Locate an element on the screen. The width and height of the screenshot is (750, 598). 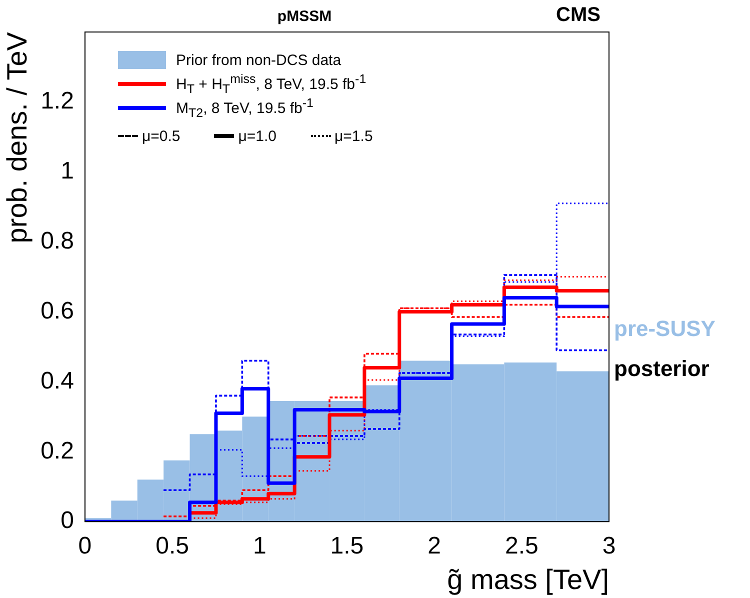
y-tick-label: 1.2 is located at coordinates (57, 101).